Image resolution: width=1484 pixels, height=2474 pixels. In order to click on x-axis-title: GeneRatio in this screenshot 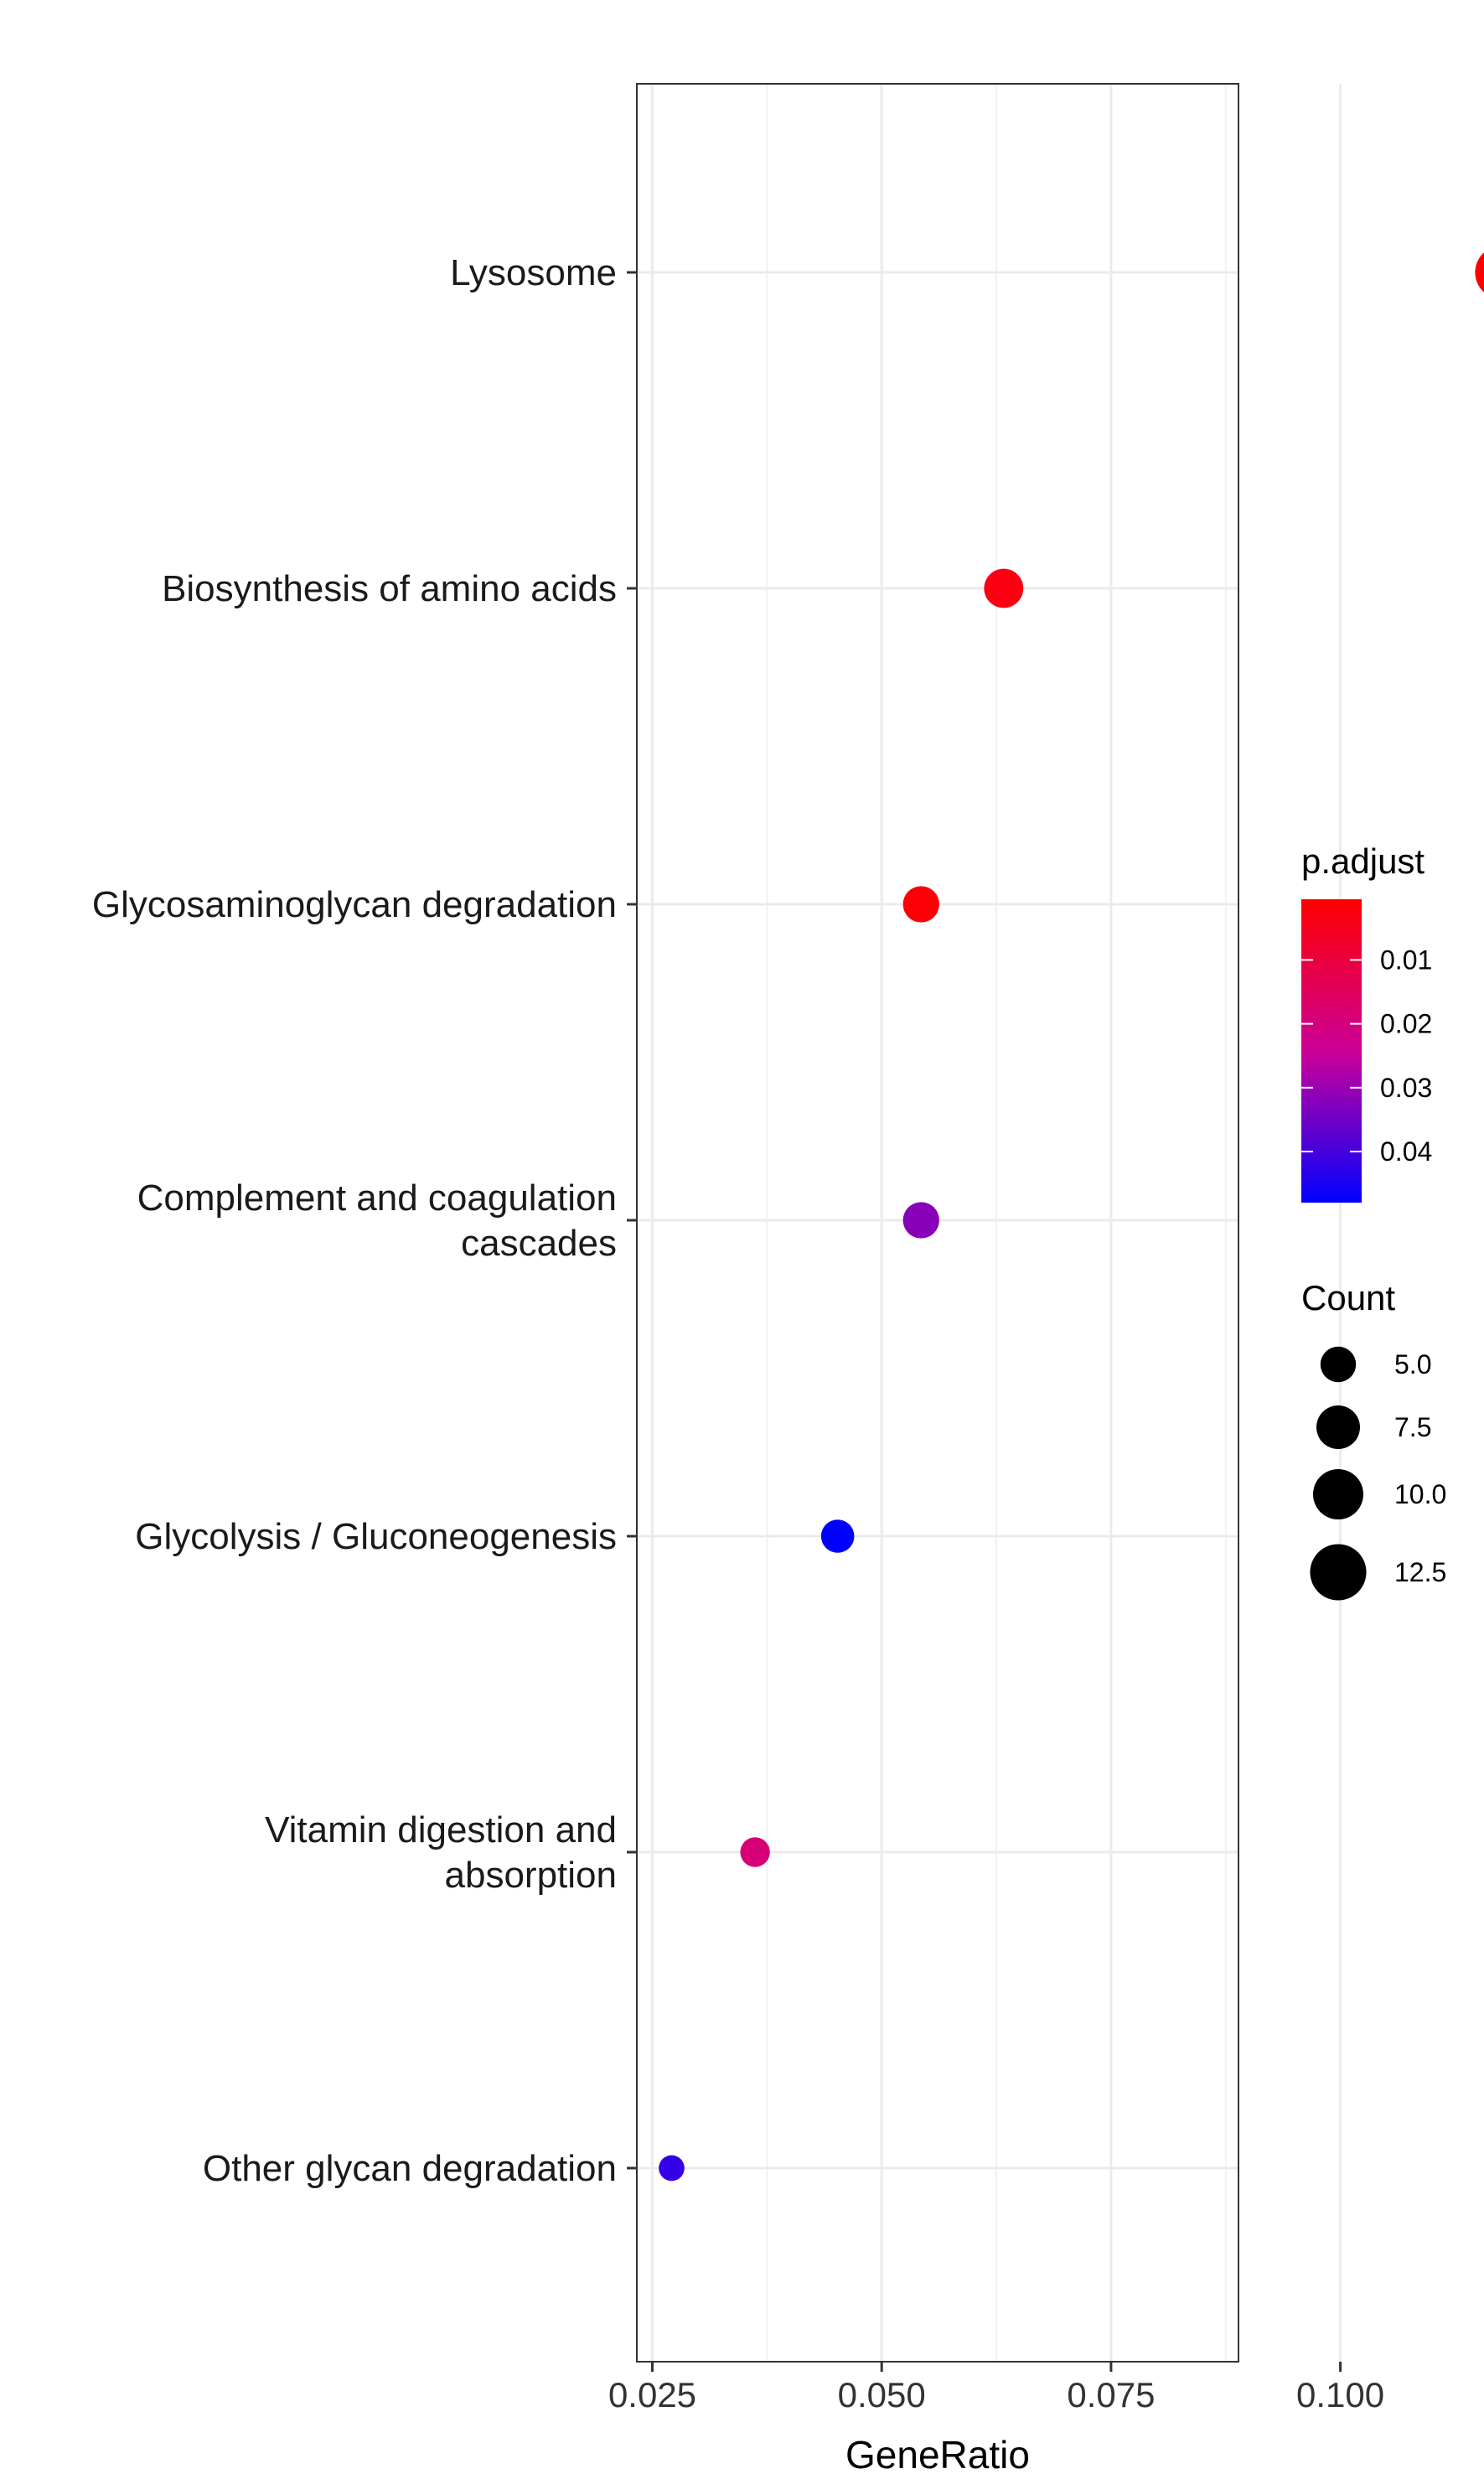, I will do `click(938, 2453)`.